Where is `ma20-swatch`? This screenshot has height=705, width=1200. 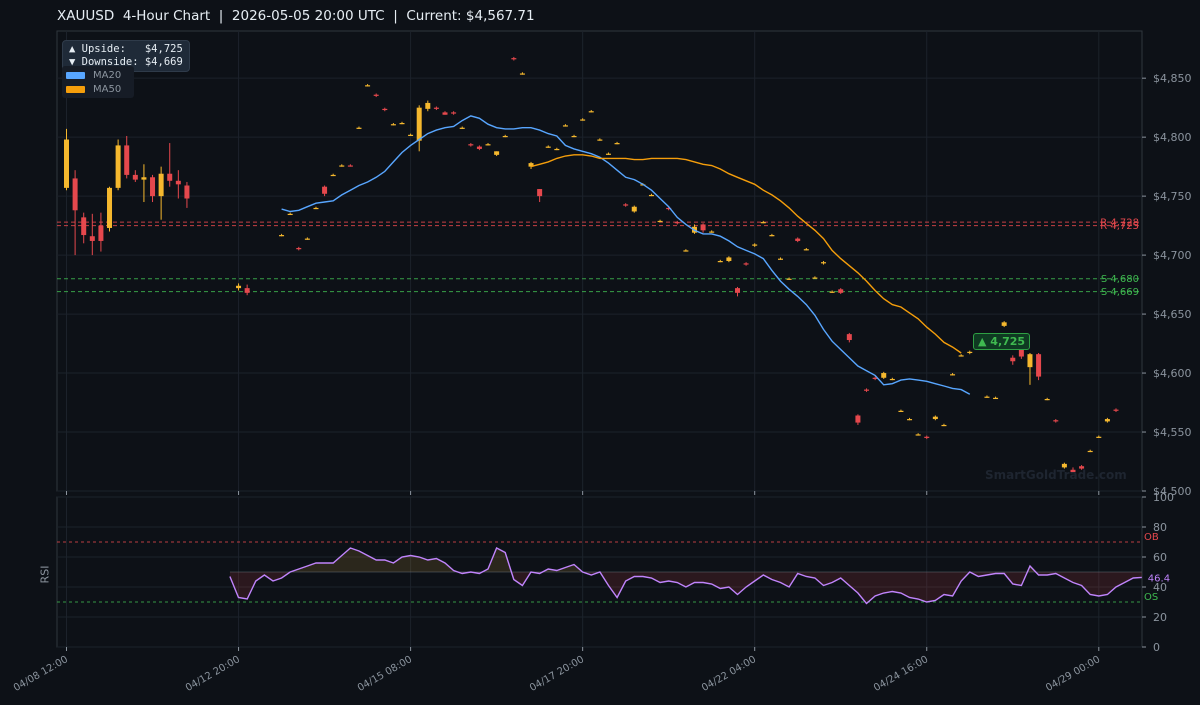
ma20-swatch is located at coordinates (75, 75).